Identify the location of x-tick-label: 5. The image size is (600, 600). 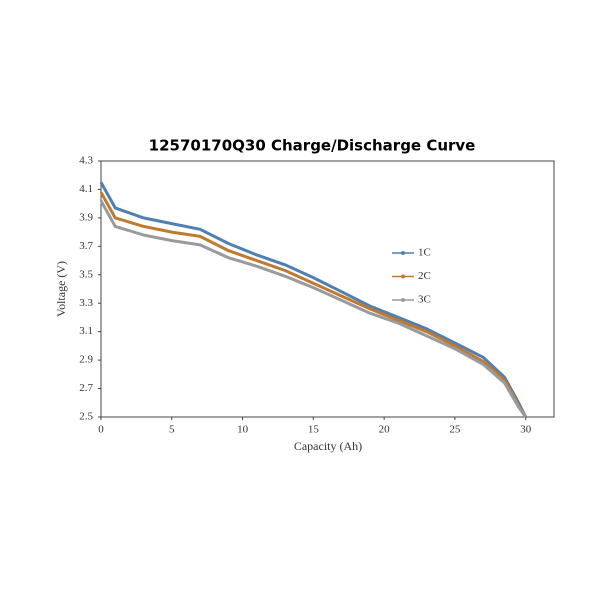
(172, 430).